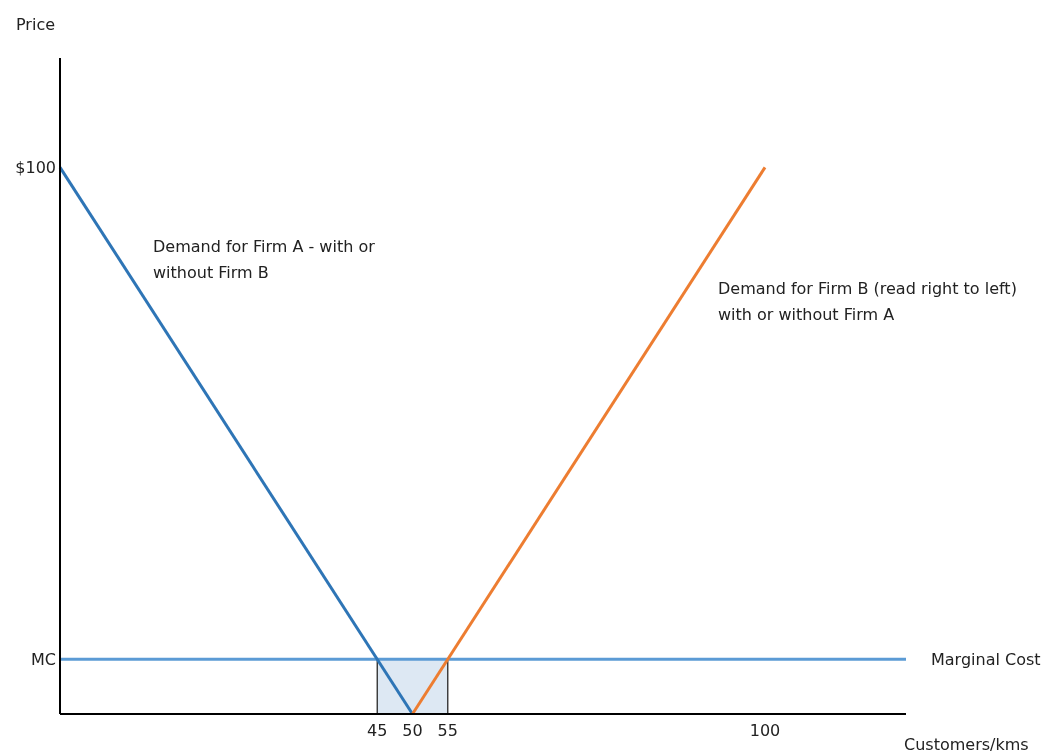 The image size is (1055, 751). I want to click on annotation: $100, so click(35, 168).